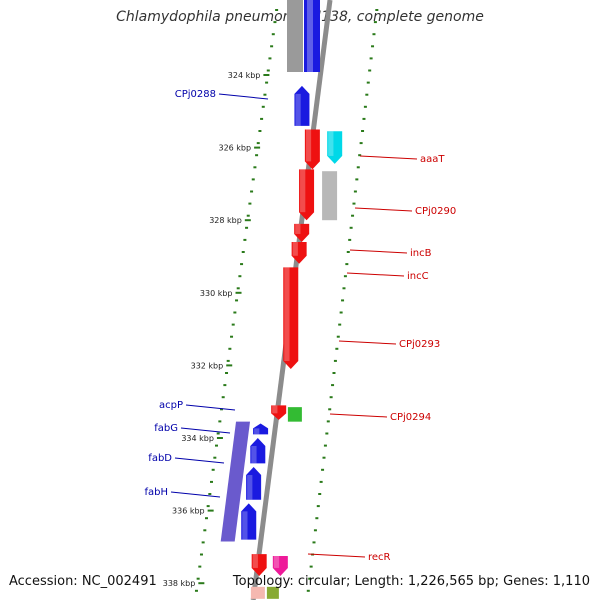 Image resolution: width=600 pixels, height=600 pixels. Describe the element at coordinates (225, 220) in the screenshot. I see `scale-label: 328 kbp` at that location.